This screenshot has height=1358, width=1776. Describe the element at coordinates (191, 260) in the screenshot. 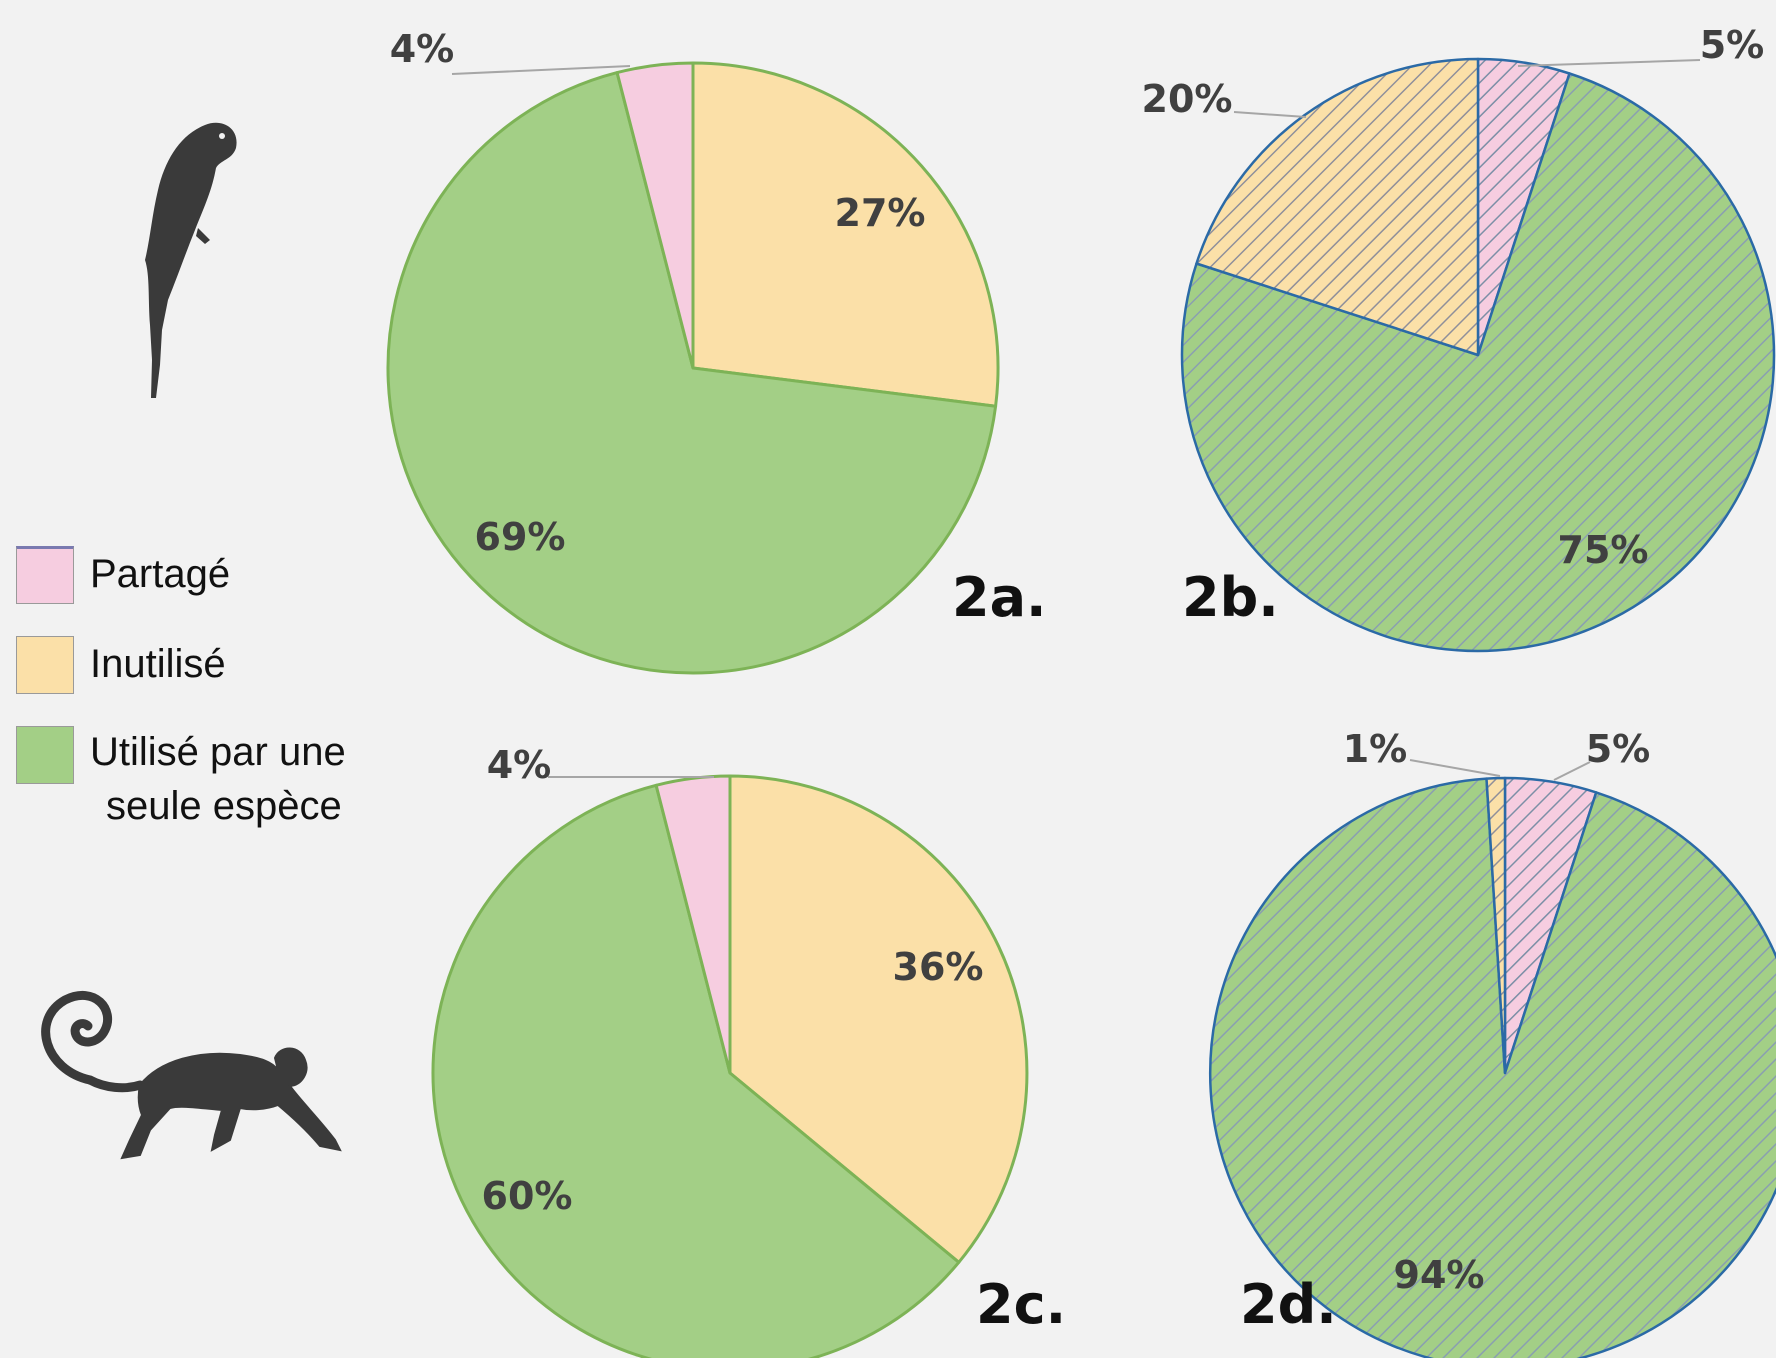

I see `parrot-silhouette-icon` at that location.